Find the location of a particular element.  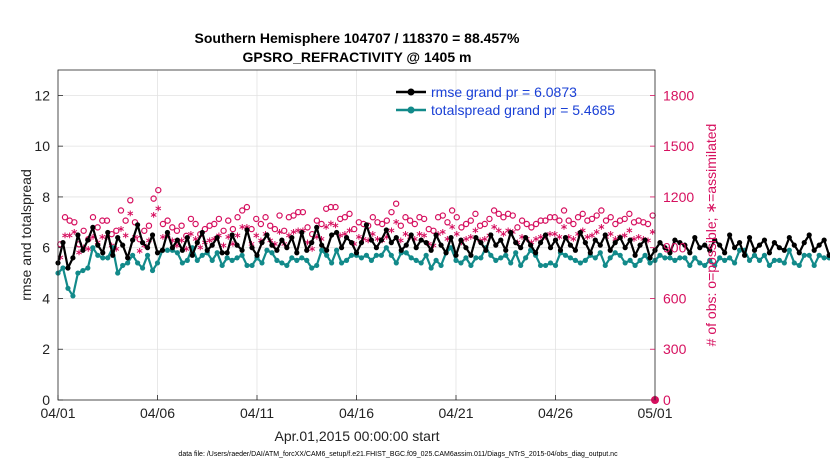

left-y-tick-label: 2 is located at coordinates (46, 349).